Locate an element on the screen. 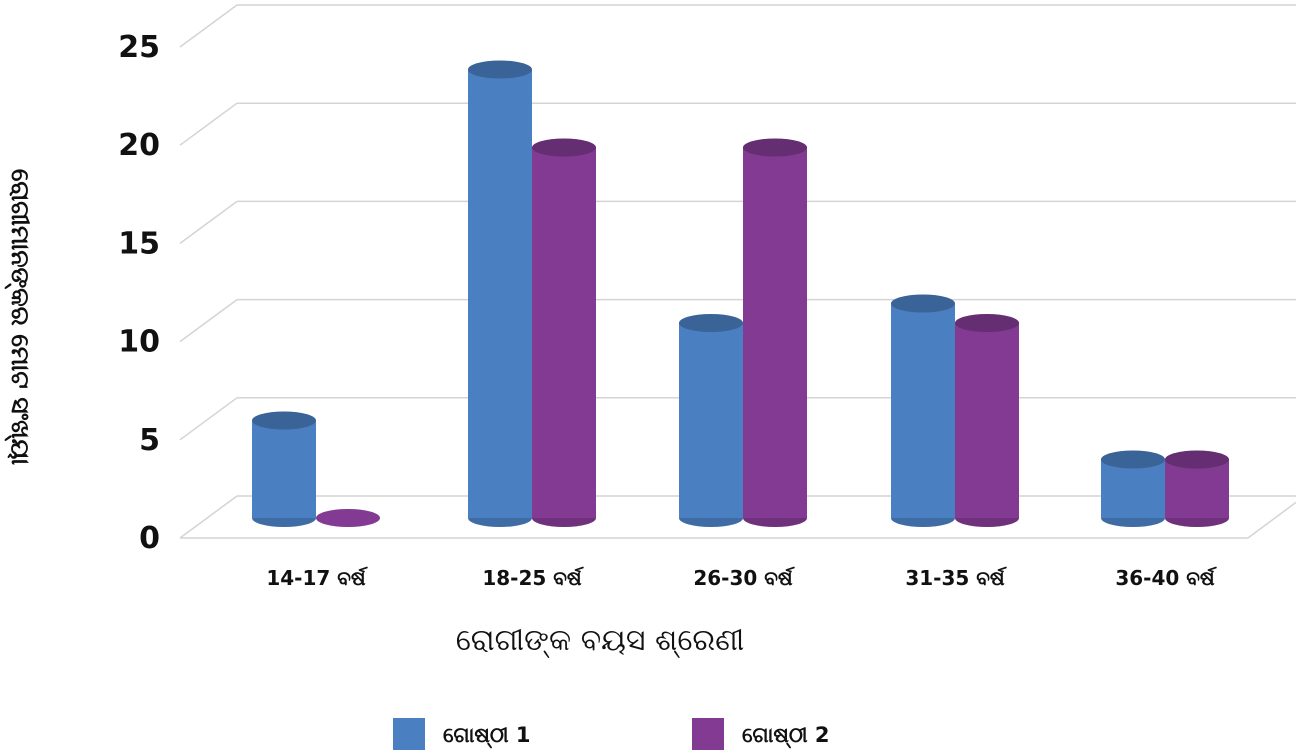 The image size is (1296, 753). x-axis-title: ରୋଗୀଙ୍କ ବୟସ ଶ୍ରେଣୀ is located at coordinates (600, 640).